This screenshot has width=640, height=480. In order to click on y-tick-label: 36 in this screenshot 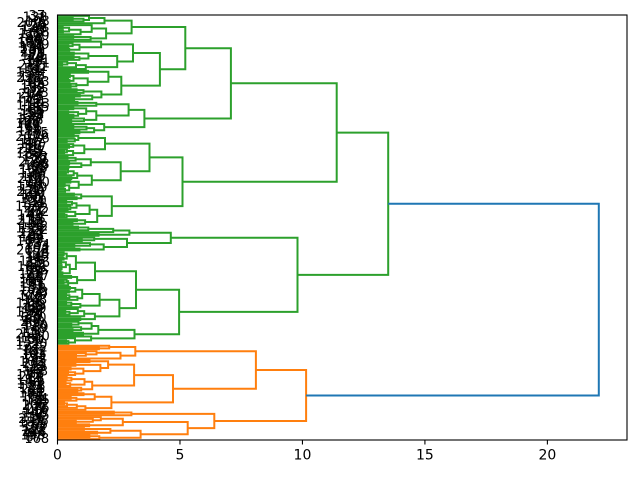, I will do `click(37, 285)`.